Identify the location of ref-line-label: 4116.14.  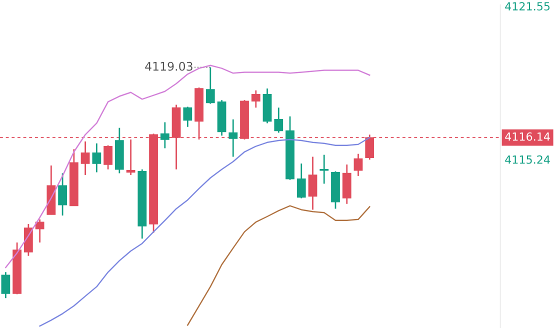
(527, 136).